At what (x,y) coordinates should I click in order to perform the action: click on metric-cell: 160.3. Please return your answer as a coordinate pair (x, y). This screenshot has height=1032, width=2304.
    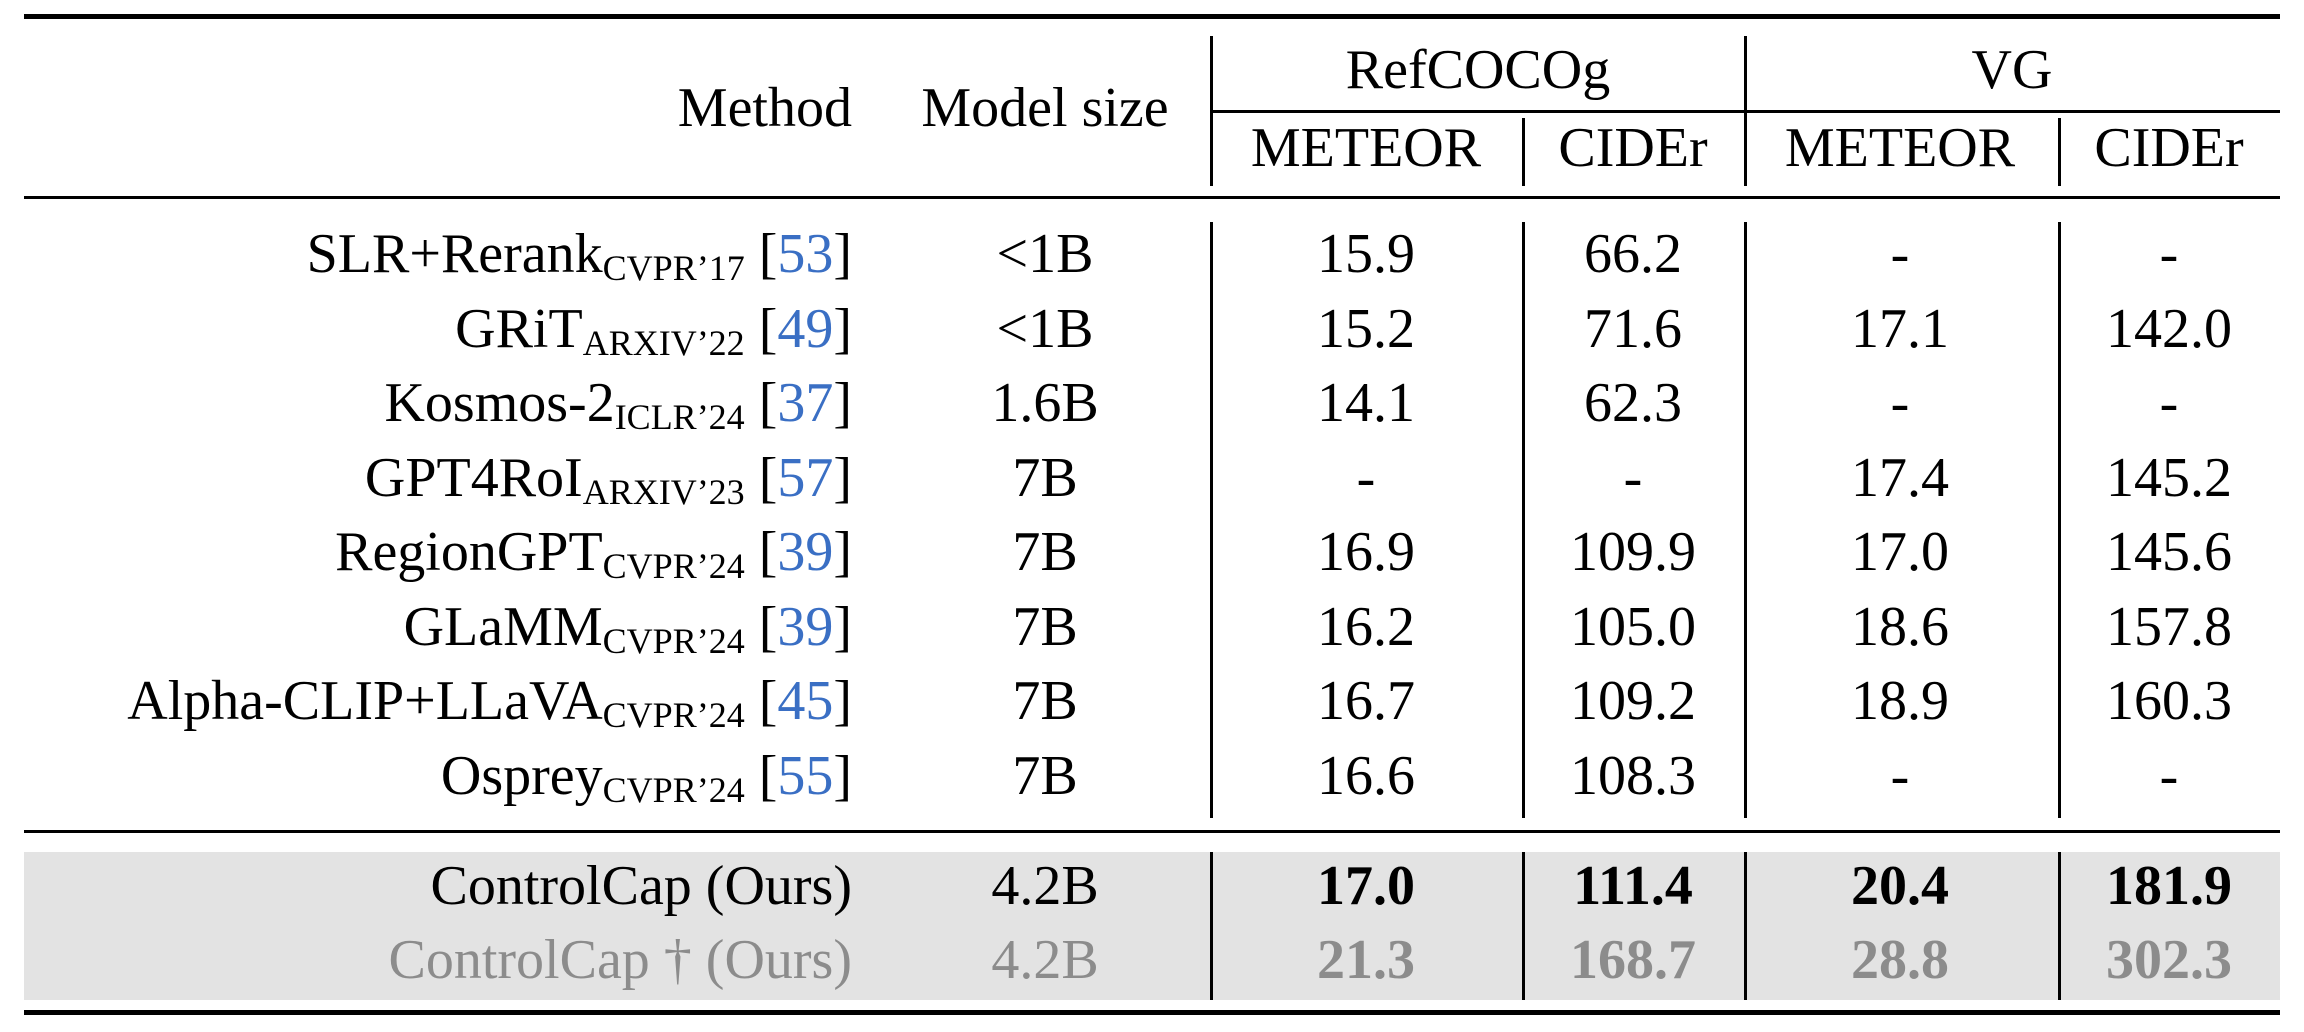
    Looking at the image, I should click on (2169, 701).